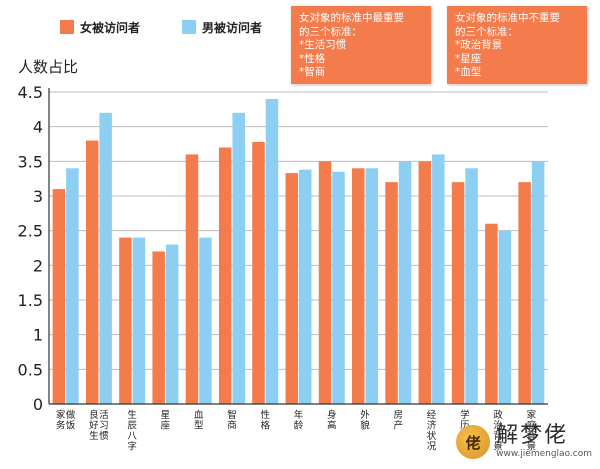 The height and width of the screenshot is (469, 600). I want to click on x-tick-char: 良, so click(94, 415).